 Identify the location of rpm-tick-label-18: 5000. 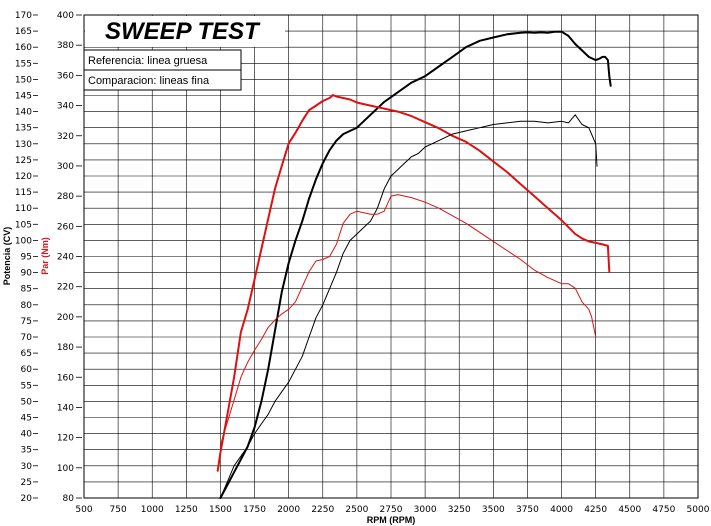
(698, 510).